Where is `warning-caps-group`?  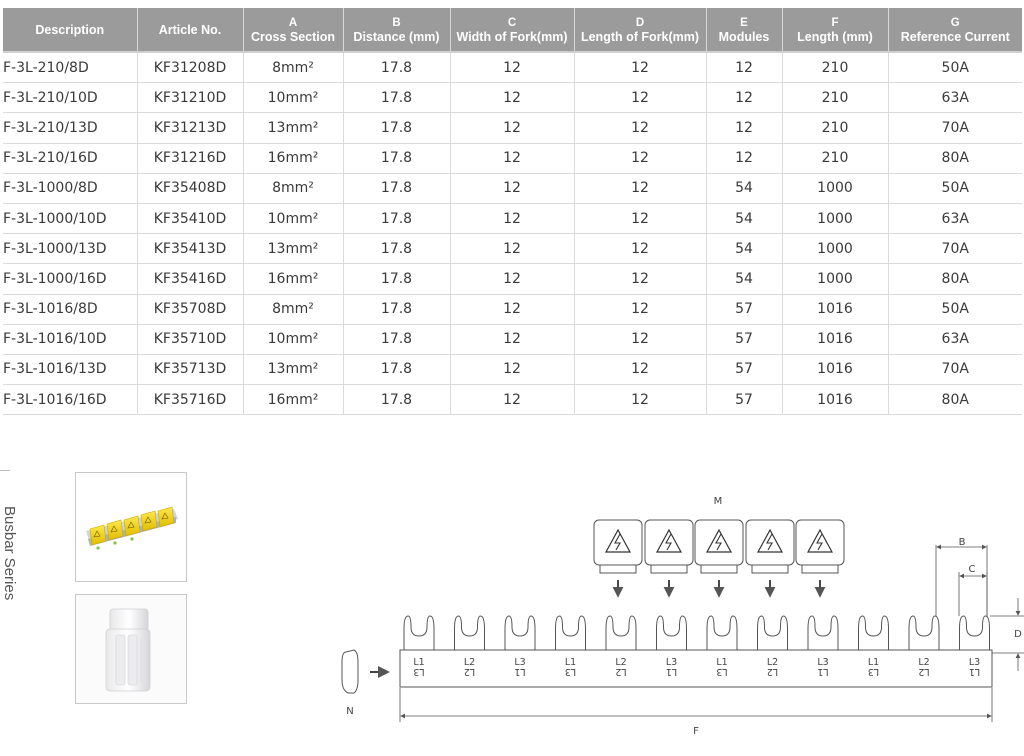
warning-caps-group is located at coordinates (719, 558).